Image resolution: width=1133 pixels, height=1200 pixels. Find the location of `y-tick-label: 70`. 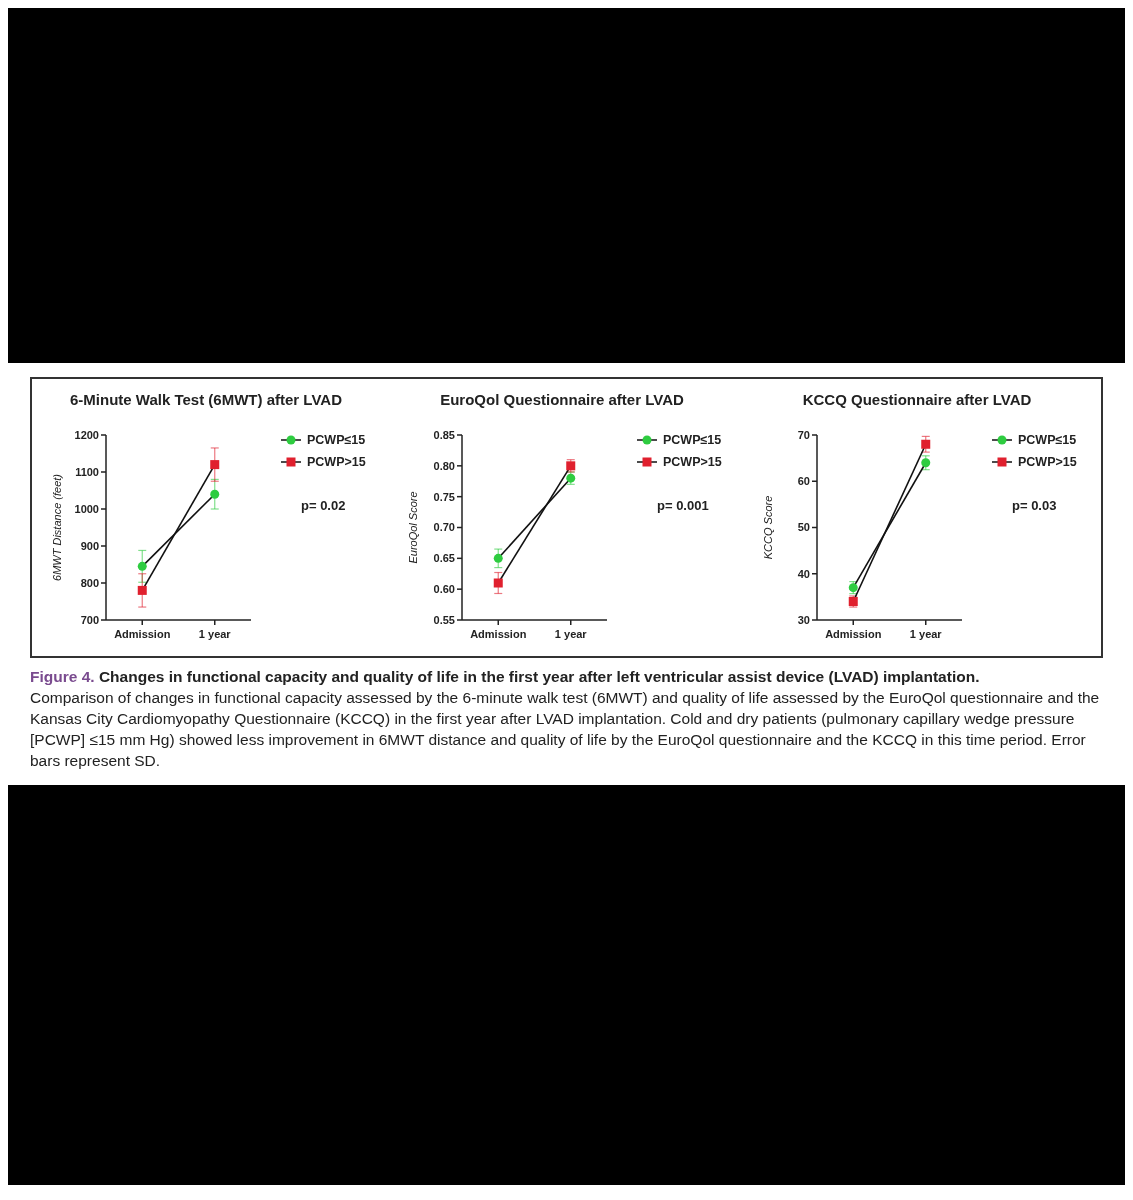

y-tick-label: 70 is located at coordinates (803, 434).